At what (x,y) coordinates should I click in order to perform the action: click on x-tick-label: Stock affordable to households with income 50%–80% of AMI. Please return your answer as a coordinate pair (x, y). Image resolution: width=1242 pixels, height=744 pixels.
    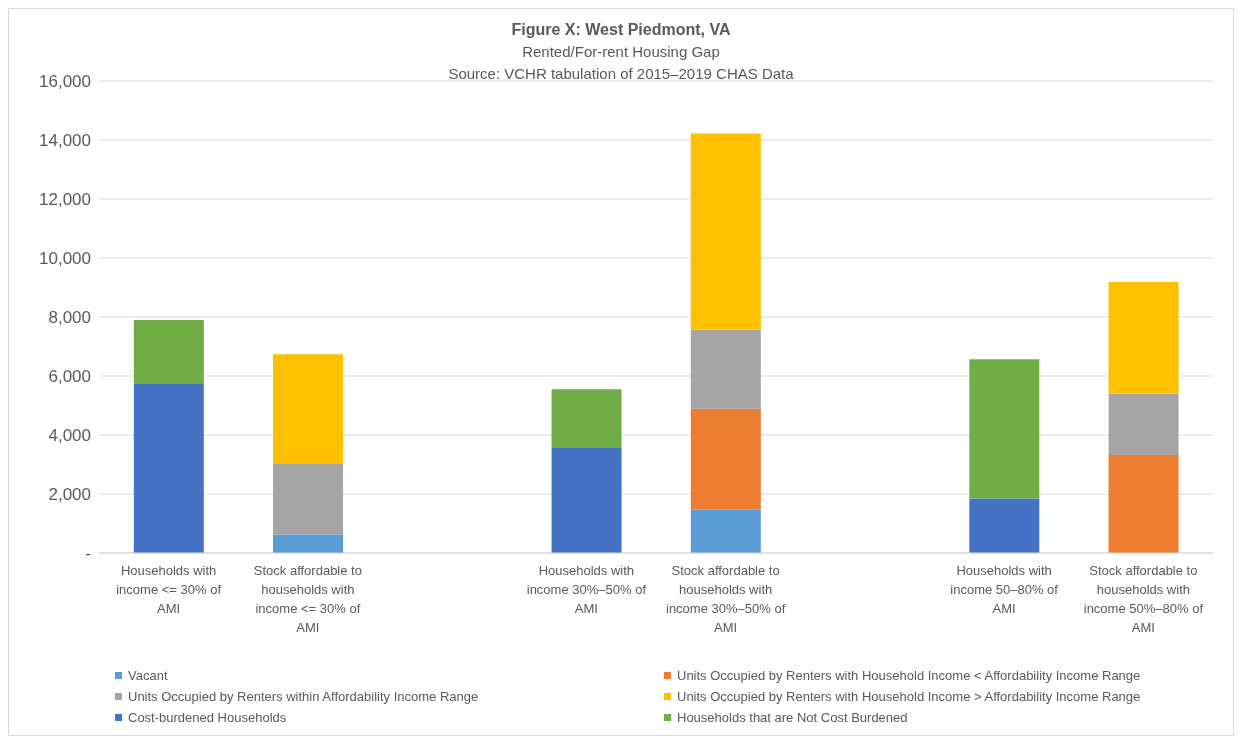
    Looking at the image, I should click on (1143, 599).